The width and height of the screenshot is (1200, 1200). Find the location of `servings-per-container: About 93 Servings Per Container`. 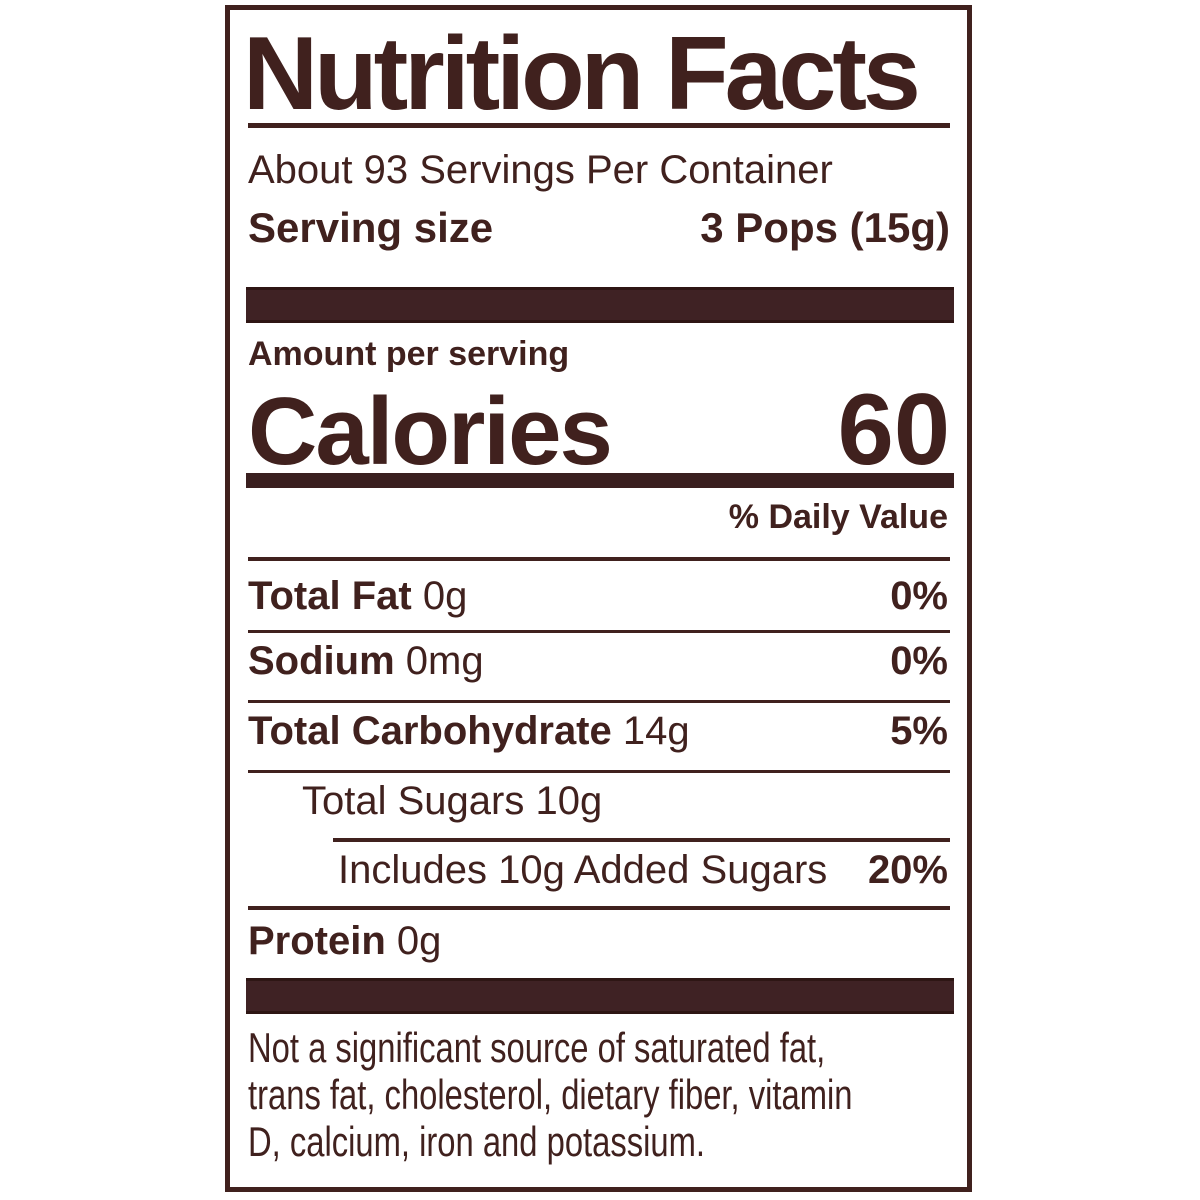

servings-per-container: About 93 Servings Per Container is located at coordinates (540, 170).